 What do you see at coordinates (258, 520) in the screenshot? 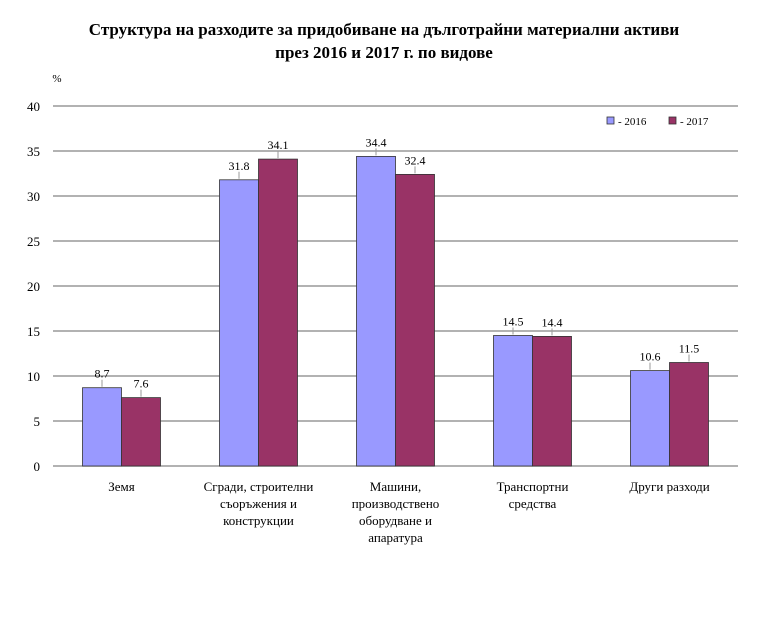
I see `x-tick-label: конструкции` at bounding box center [258, 520].